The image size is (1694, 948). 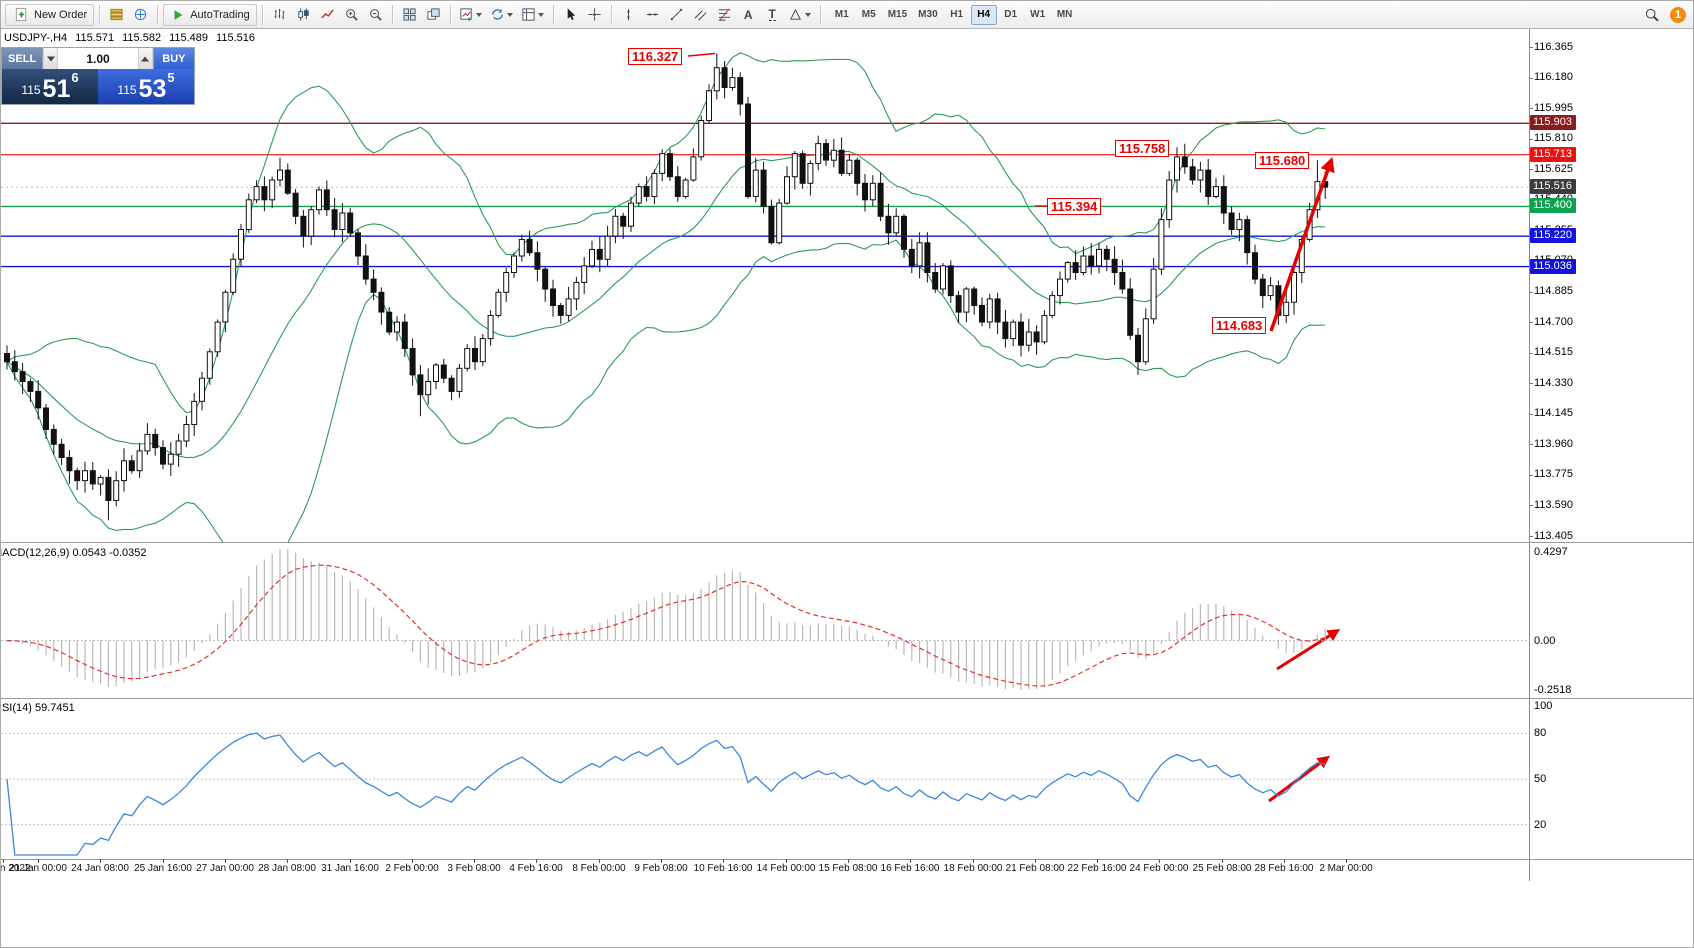 I want to click on timeframe-M1: M1, so click(x=841, y=14).